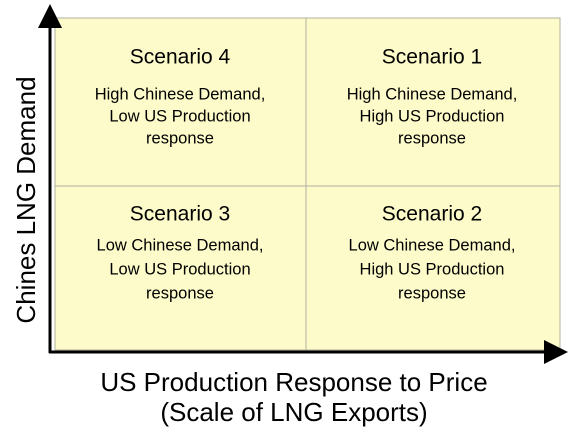 This screenshot has width=569, height=435. Describe the element at coordinates (26, 199) in the screenshot. I see `y-axis-label: Chines LNG Demand` at that location.